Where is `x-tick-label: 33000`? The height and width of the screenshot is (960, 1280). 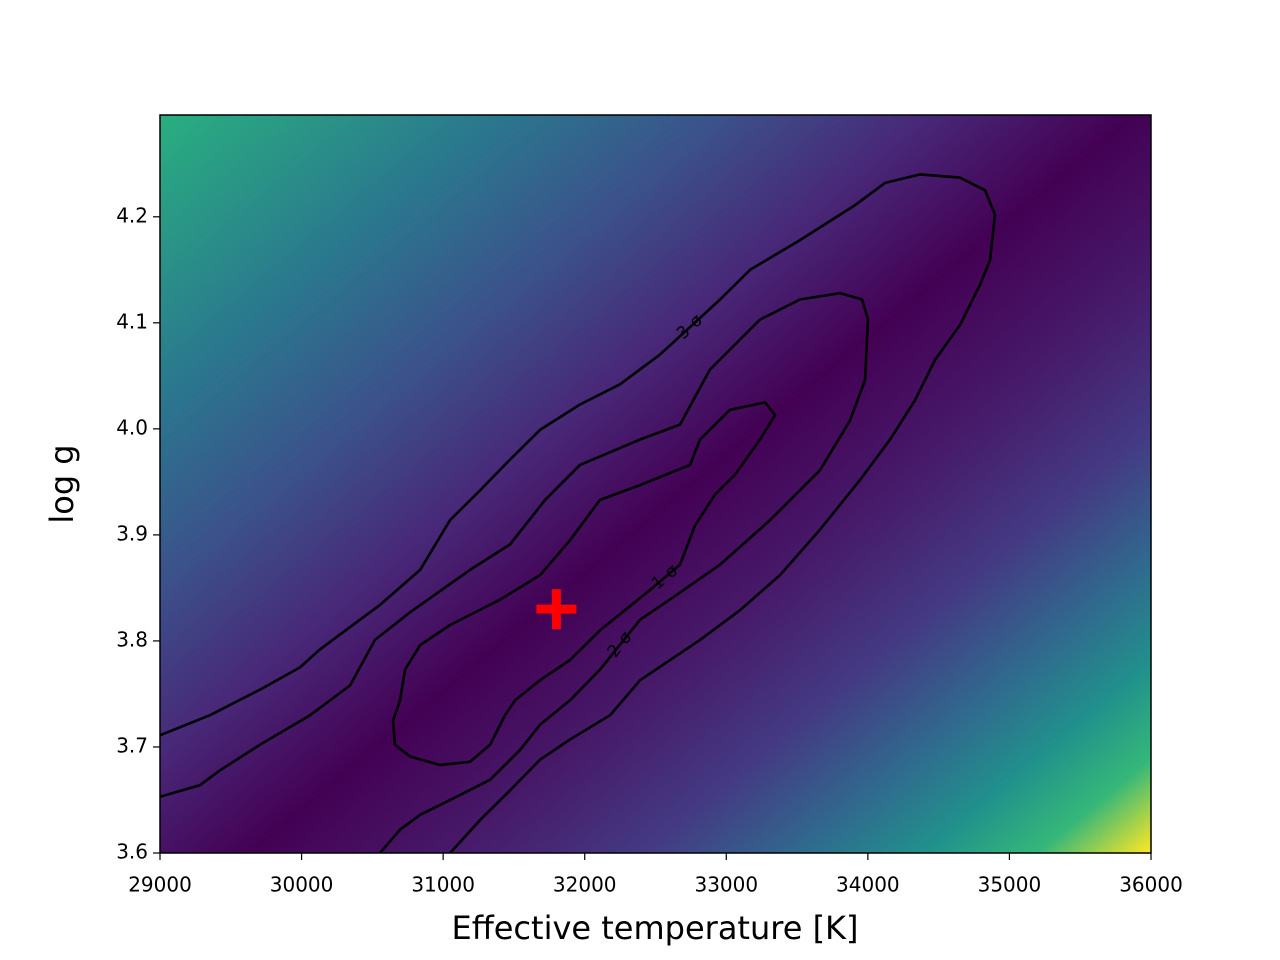 x-tick-label: 33000 is located at coordinates (726, 885).